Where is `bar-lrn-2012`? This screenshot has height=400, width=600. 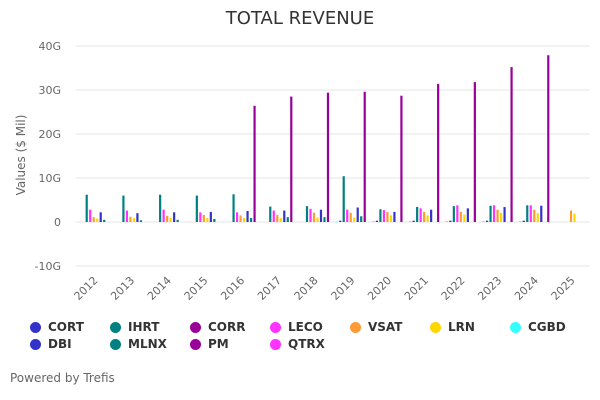 bar-lrn-2012 is located at coordinates (97, 220).